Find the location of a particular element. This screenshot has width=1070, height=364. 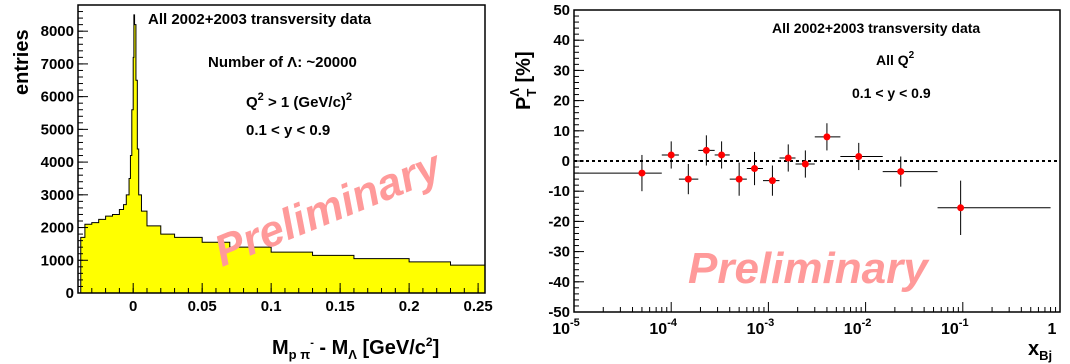

right-x-ticks: 10⁻⁵ 10⁻⁴ 10⁻³ 10⁻² 10⁻¹ 1 is located at coordinates (806, 320).